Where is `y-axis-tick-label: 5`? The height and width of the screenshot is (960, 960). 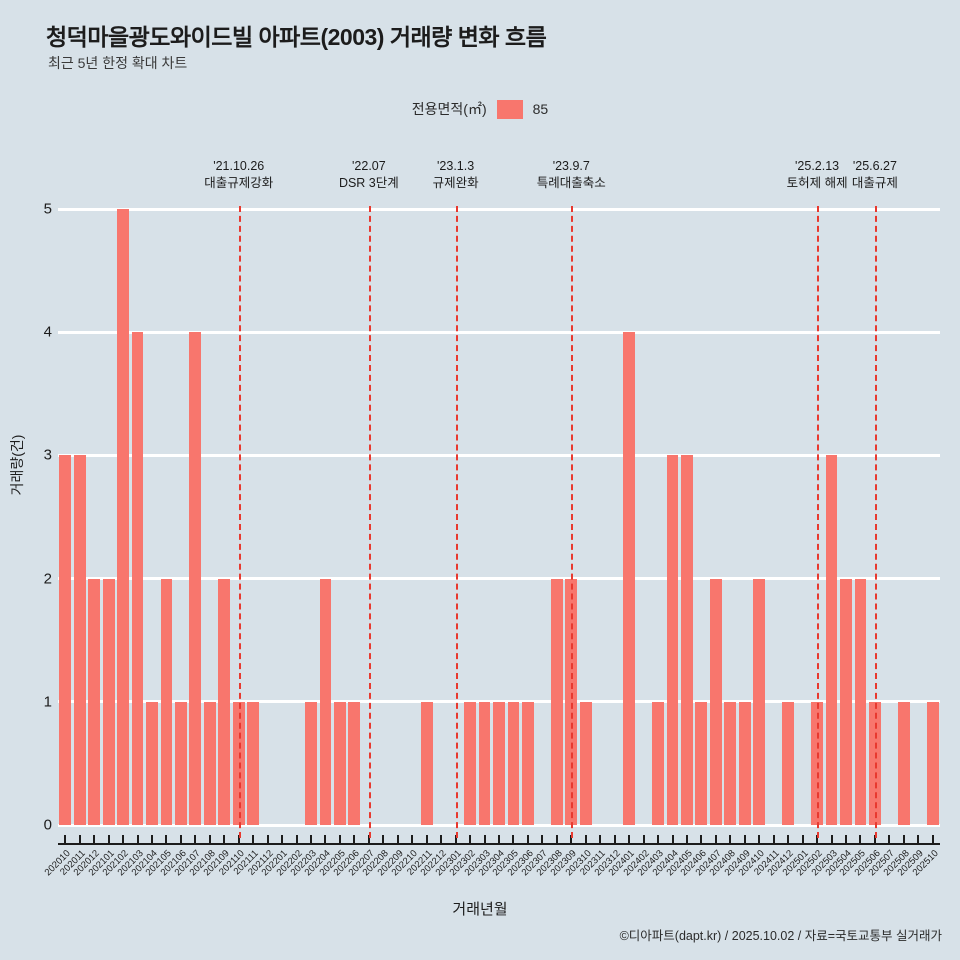 y-axis-tick-label: 5 is located at coordinates (47, 209).